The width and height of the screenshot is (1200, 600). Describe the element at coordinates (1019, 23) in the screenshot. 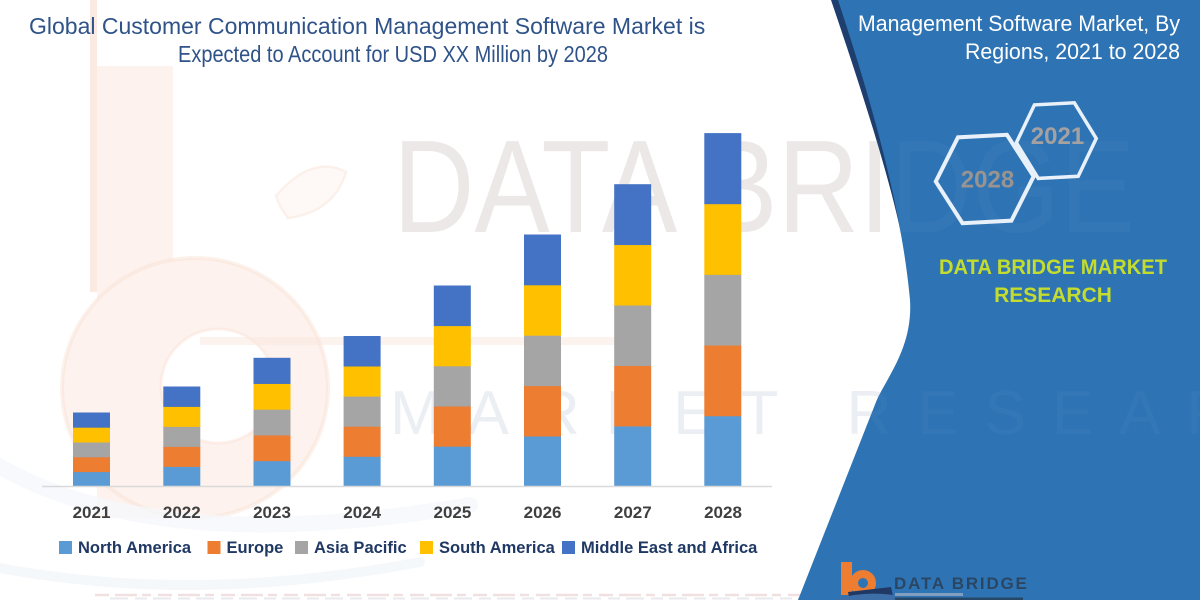

I see `svg-text: Management Software Market, By` at that location.